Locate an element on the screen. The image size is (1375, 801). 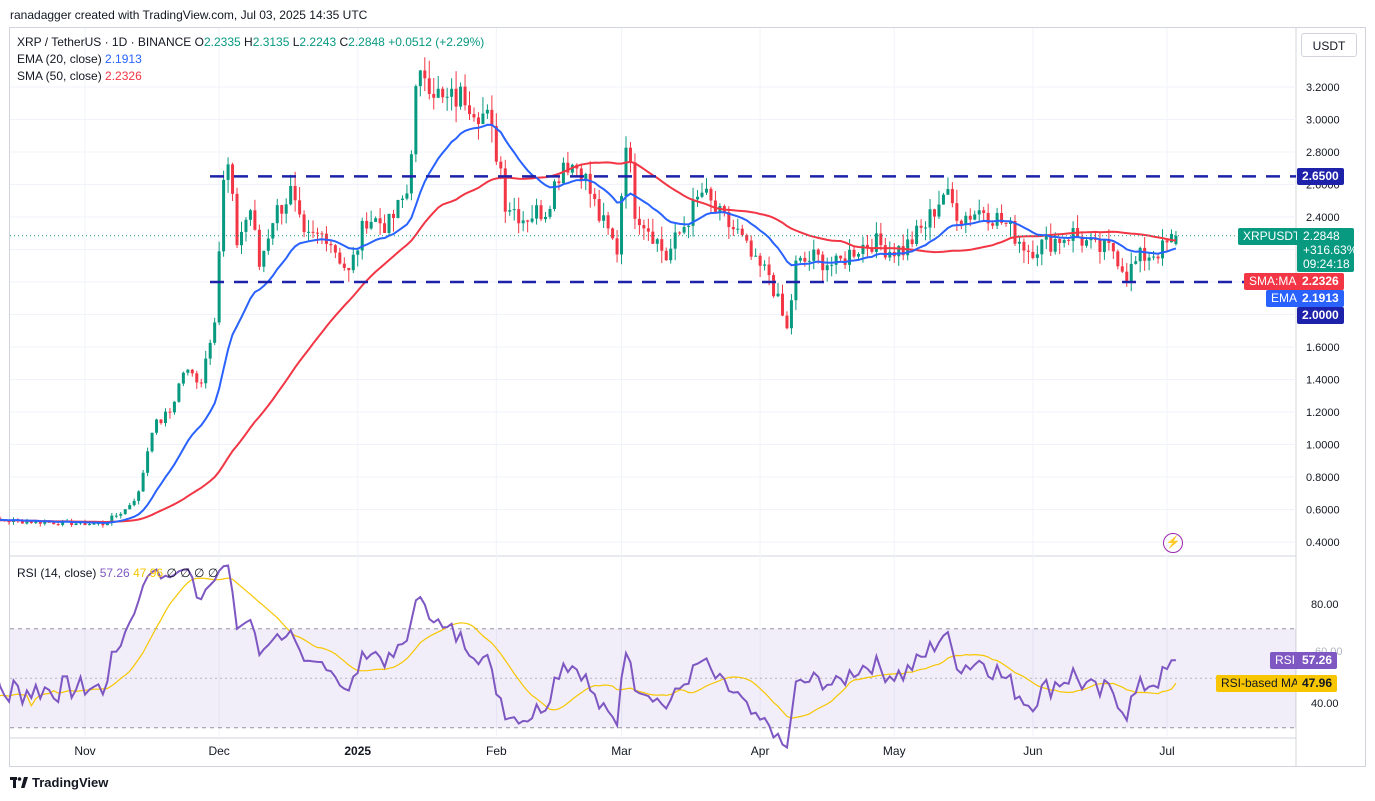
tradingview-logo: TradingView is located at coordinates (59, 782).